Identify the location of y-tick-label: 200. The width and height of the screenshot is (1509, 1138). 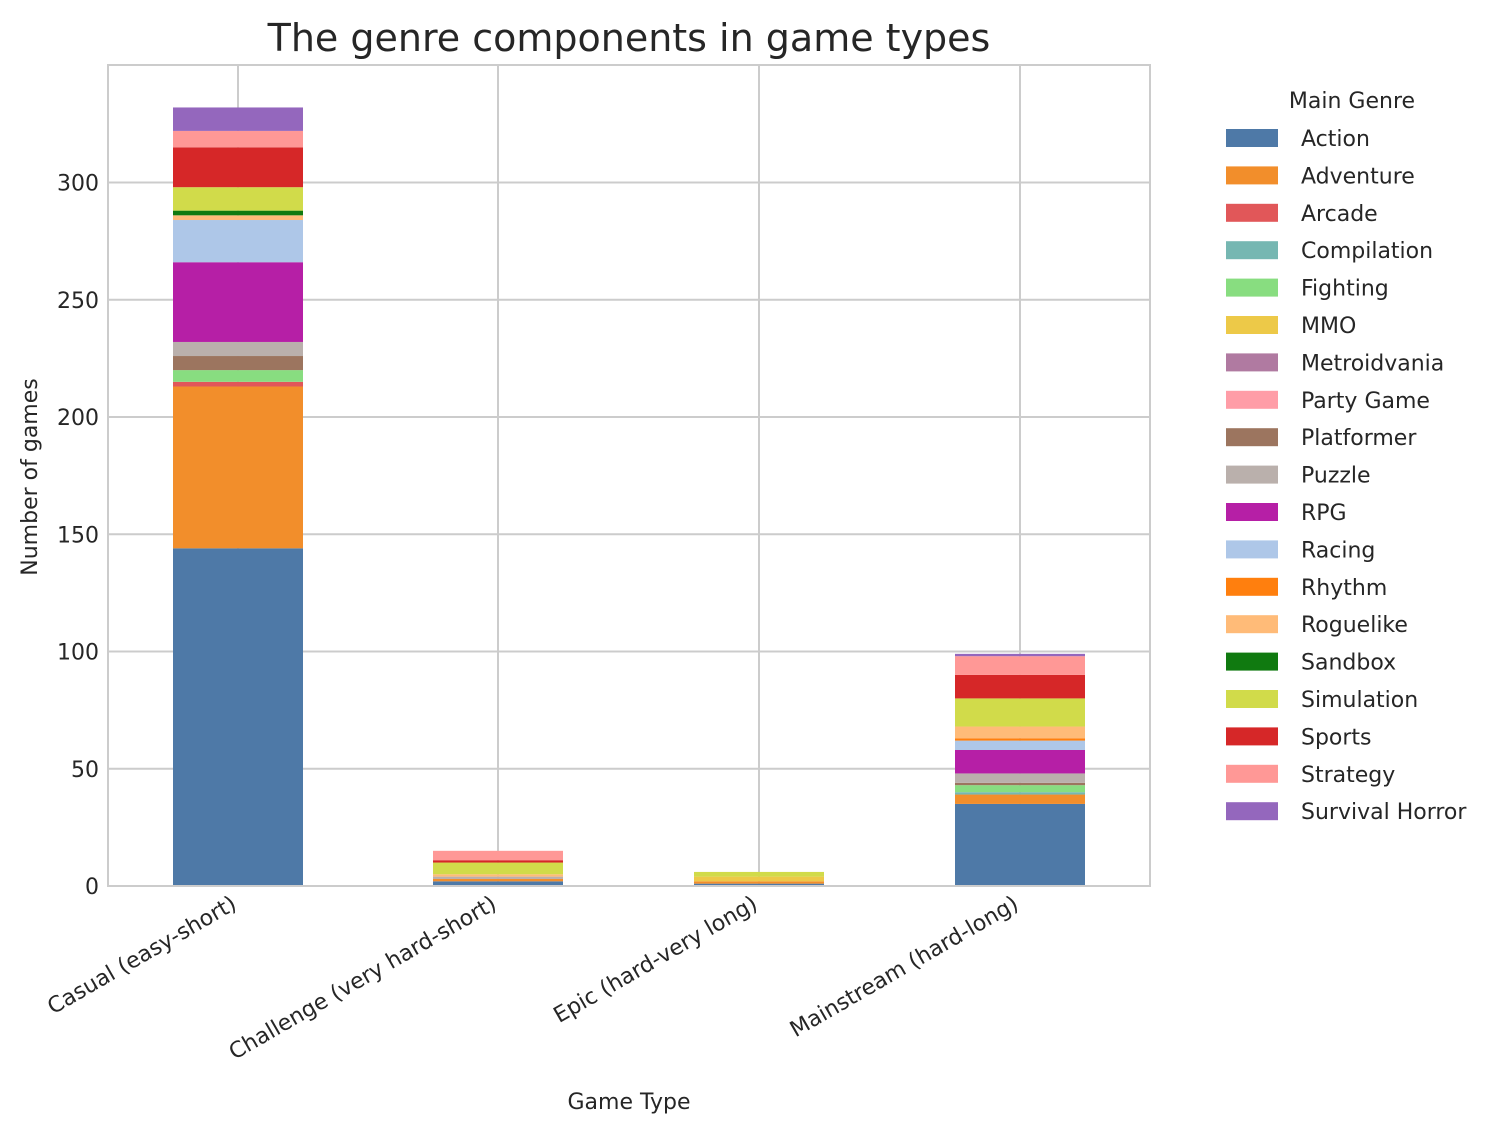
(78, 418).